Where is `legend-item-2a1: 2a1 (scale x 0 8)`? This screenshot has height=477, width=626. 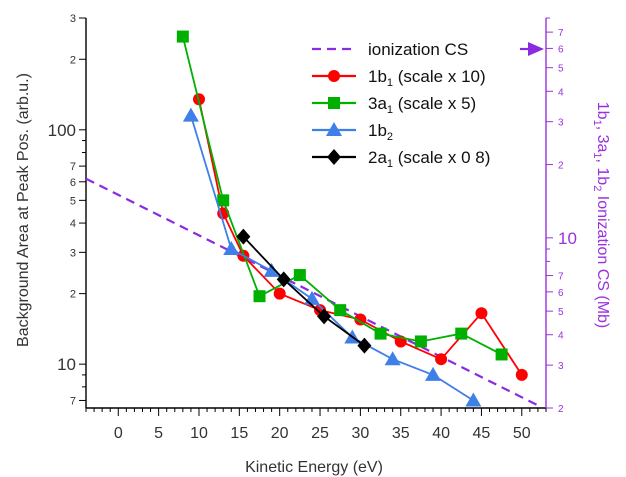
legend-item-2a1: 2a1 (scale x 0 8) is located at coordinates (401, 159).